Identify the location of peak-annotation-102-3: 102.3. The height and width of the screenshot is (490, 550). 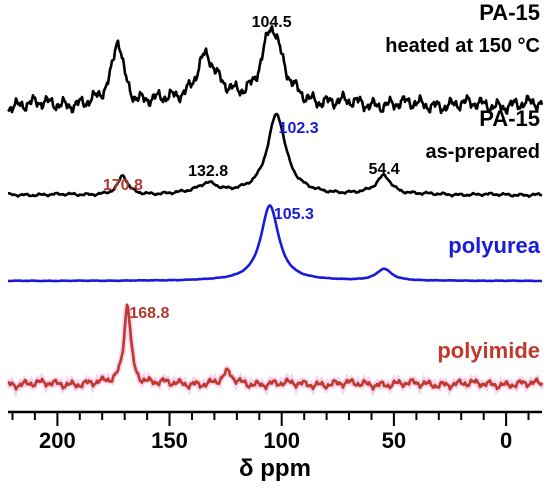
(299, 128).